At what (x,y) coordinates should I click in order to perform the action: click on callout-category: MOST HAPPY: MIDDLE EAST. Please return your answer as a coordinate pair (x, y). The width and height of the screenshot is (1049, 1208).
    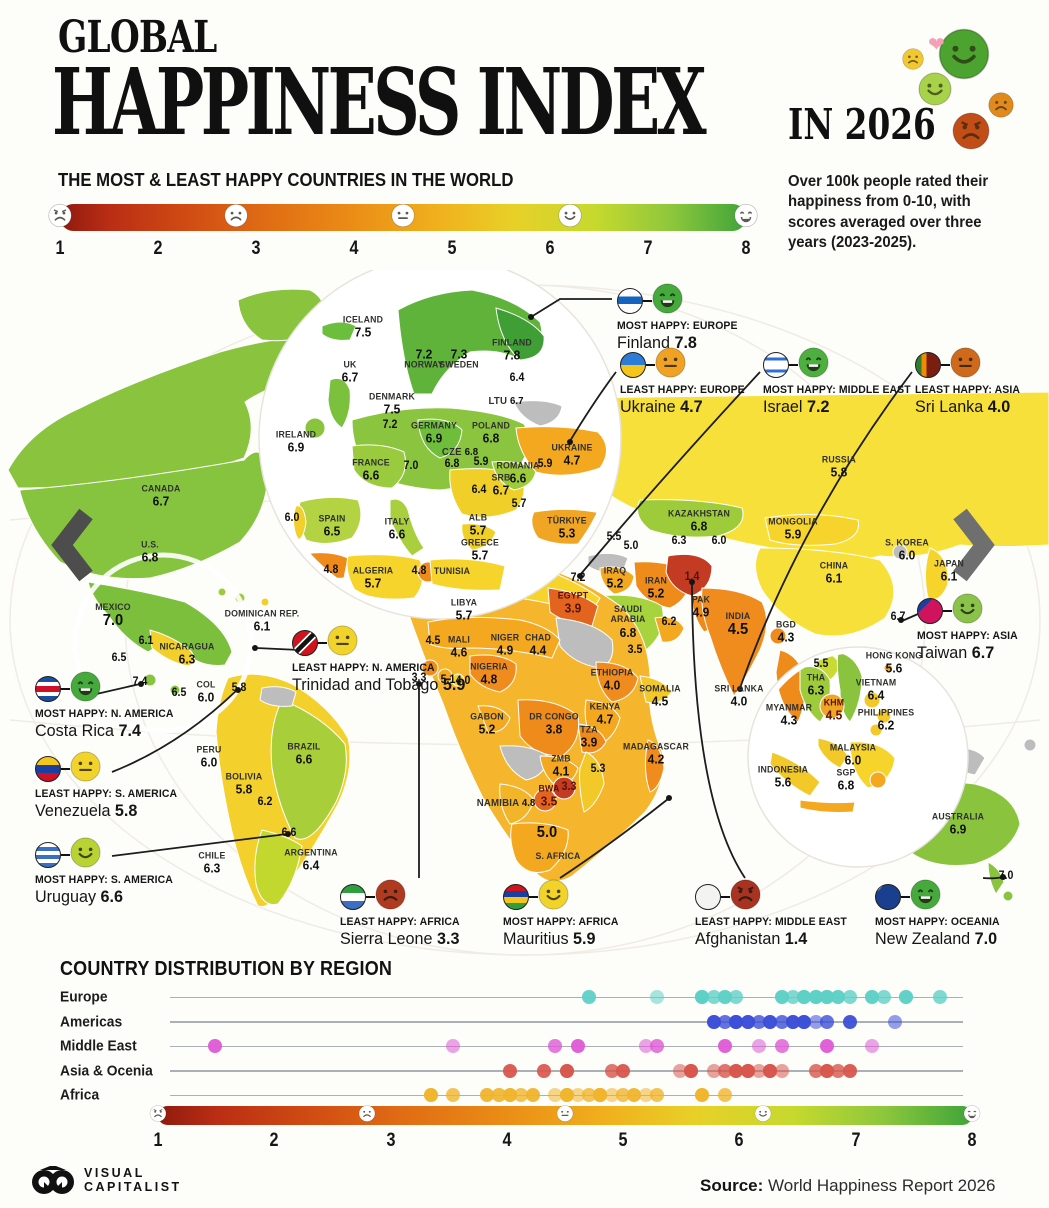
    Looking at the image, I should click on (837, 390).